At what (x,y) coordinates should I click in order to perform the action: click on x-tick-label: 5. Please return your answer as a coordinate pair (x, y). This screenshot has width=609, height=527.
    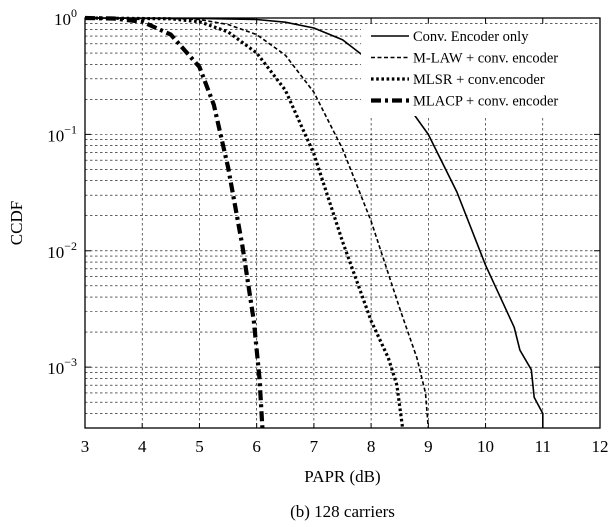
    Looking at the image, I should click on (199, 446).